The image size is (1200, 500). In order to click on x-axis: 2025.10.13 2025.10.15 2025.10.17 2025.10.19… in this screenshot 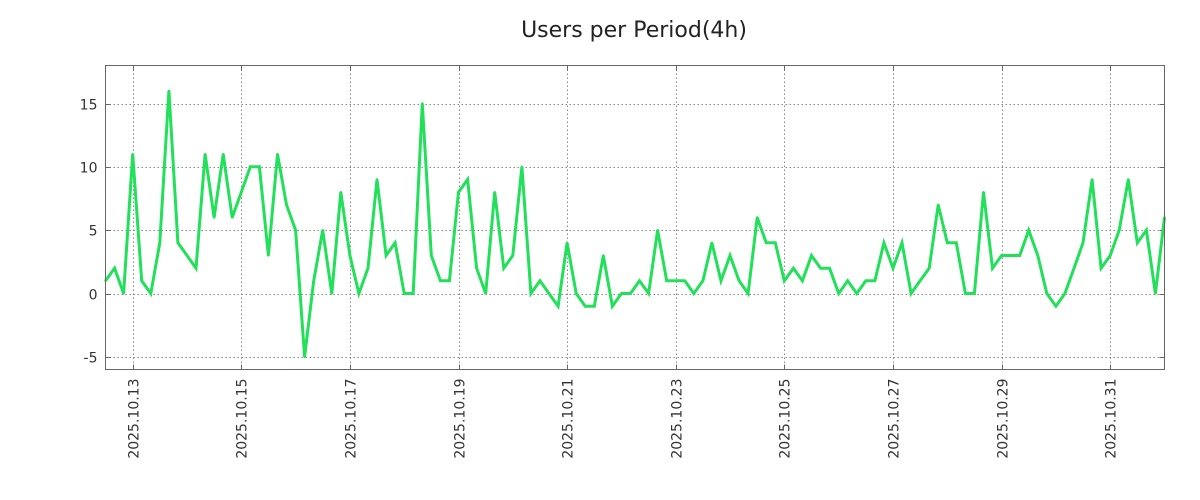, I will do `click(623, 419)`.